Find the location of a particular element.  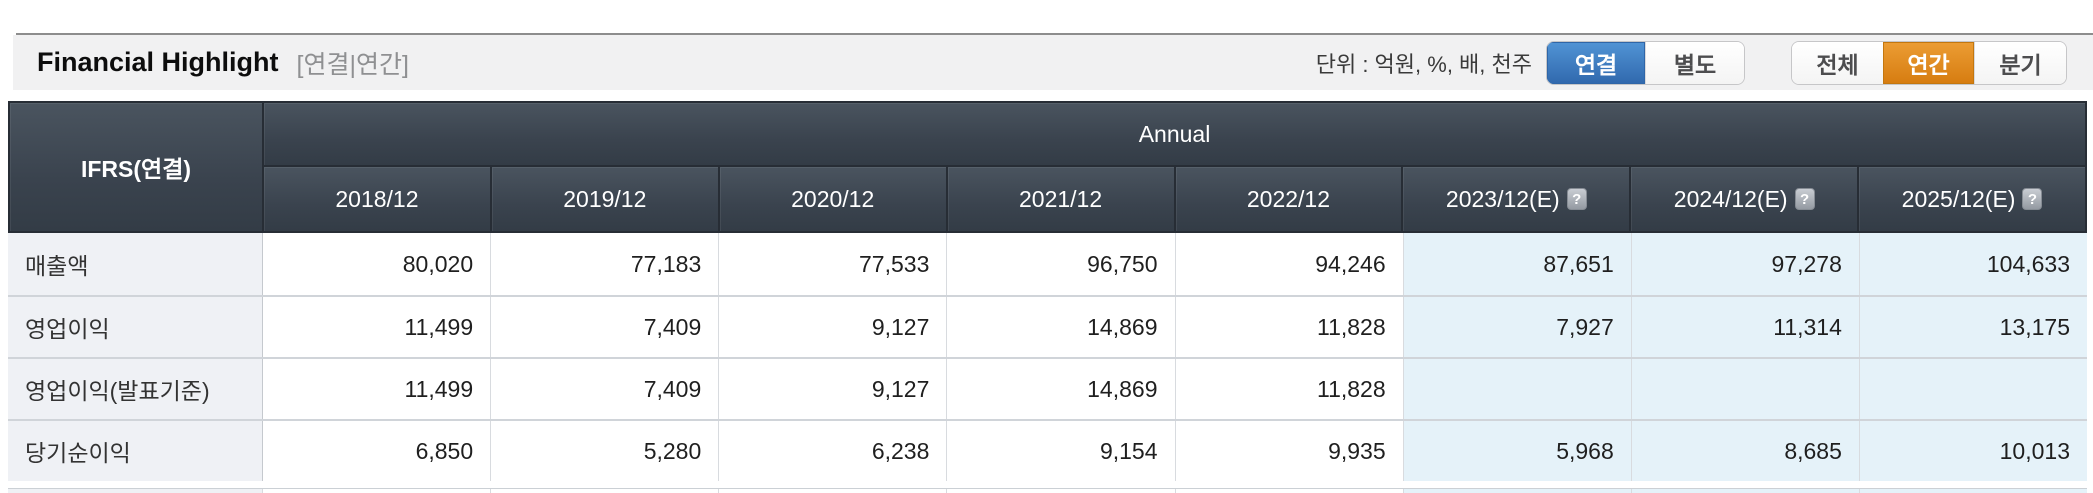

year-header-label: 2025/12(E) is located at coordinates (1958, 198).